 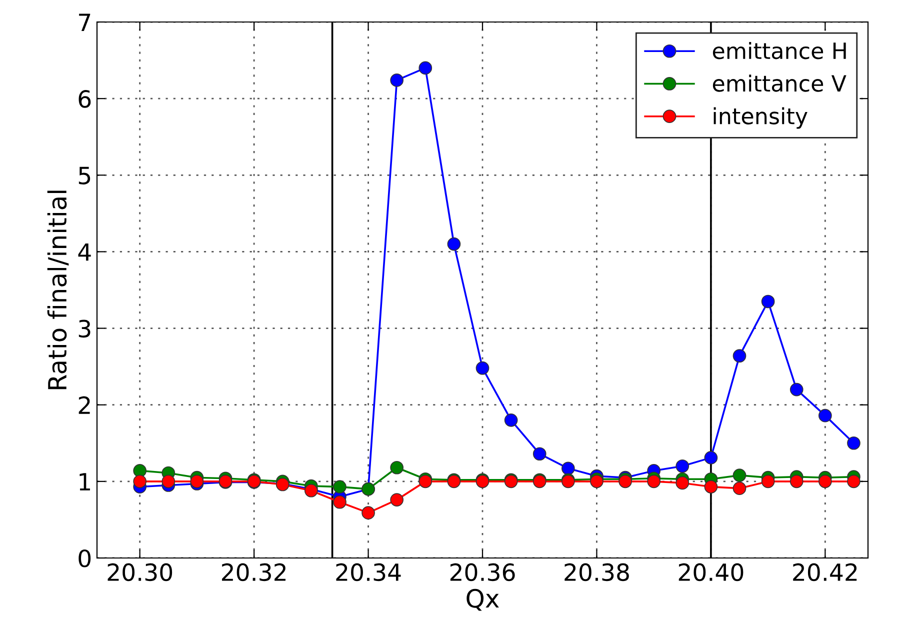 What do you see at coordinates (761, 118) in the screenshot?
I see `legend-label: intensity` at bounding box center [761, 118].